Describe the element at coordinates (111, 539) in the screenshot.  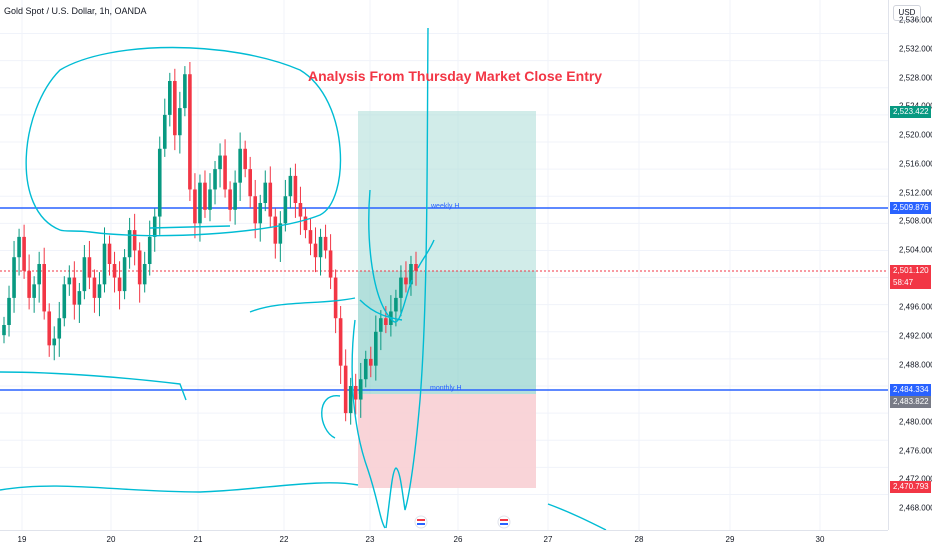
I see `time-tick: 20` at that location.